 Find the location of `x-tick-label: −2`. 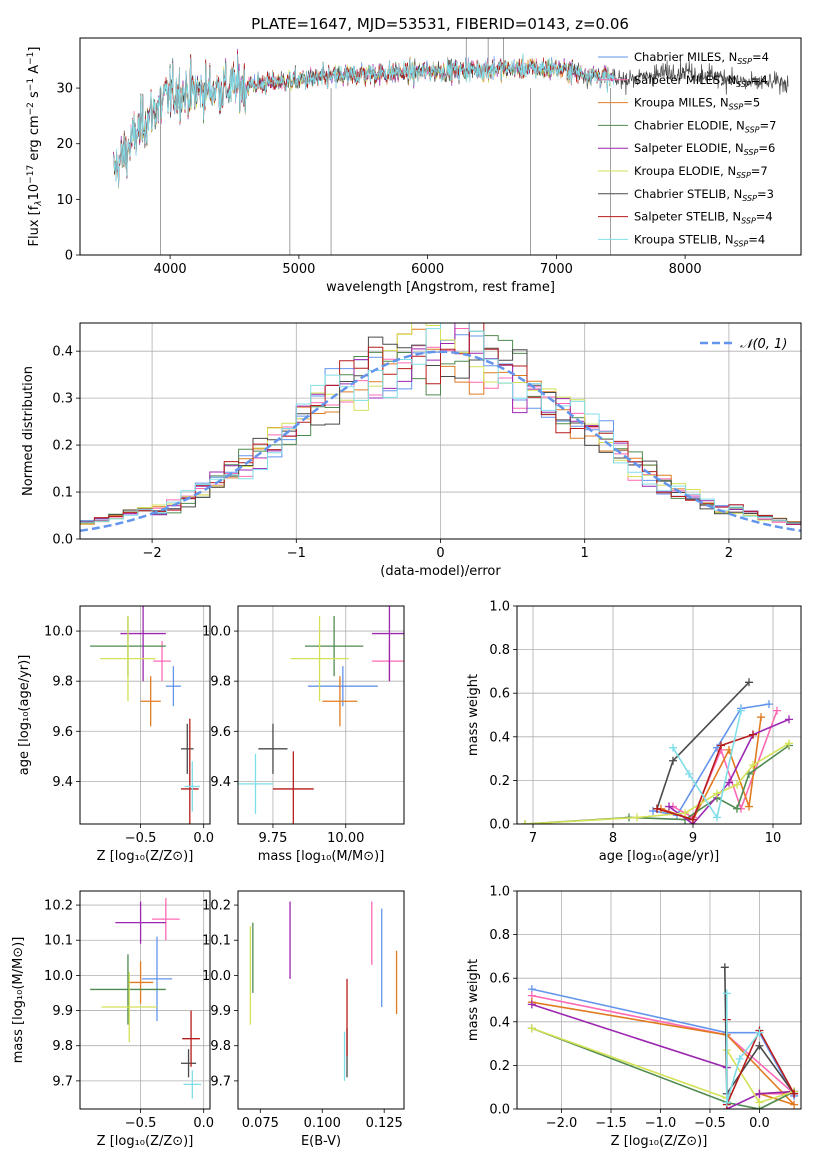

x-tick-label: −2 is located at coordinates (152, 553).